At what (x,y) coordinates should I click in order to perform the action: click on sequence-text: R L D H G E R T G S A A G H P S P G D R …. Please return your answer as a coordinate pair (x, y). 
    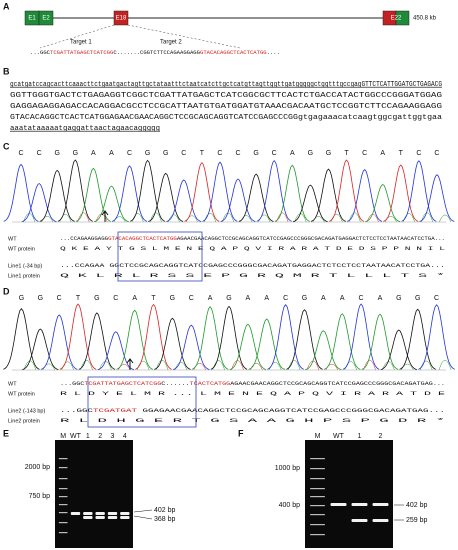
    Looking at the image, I should click on (252, 420).